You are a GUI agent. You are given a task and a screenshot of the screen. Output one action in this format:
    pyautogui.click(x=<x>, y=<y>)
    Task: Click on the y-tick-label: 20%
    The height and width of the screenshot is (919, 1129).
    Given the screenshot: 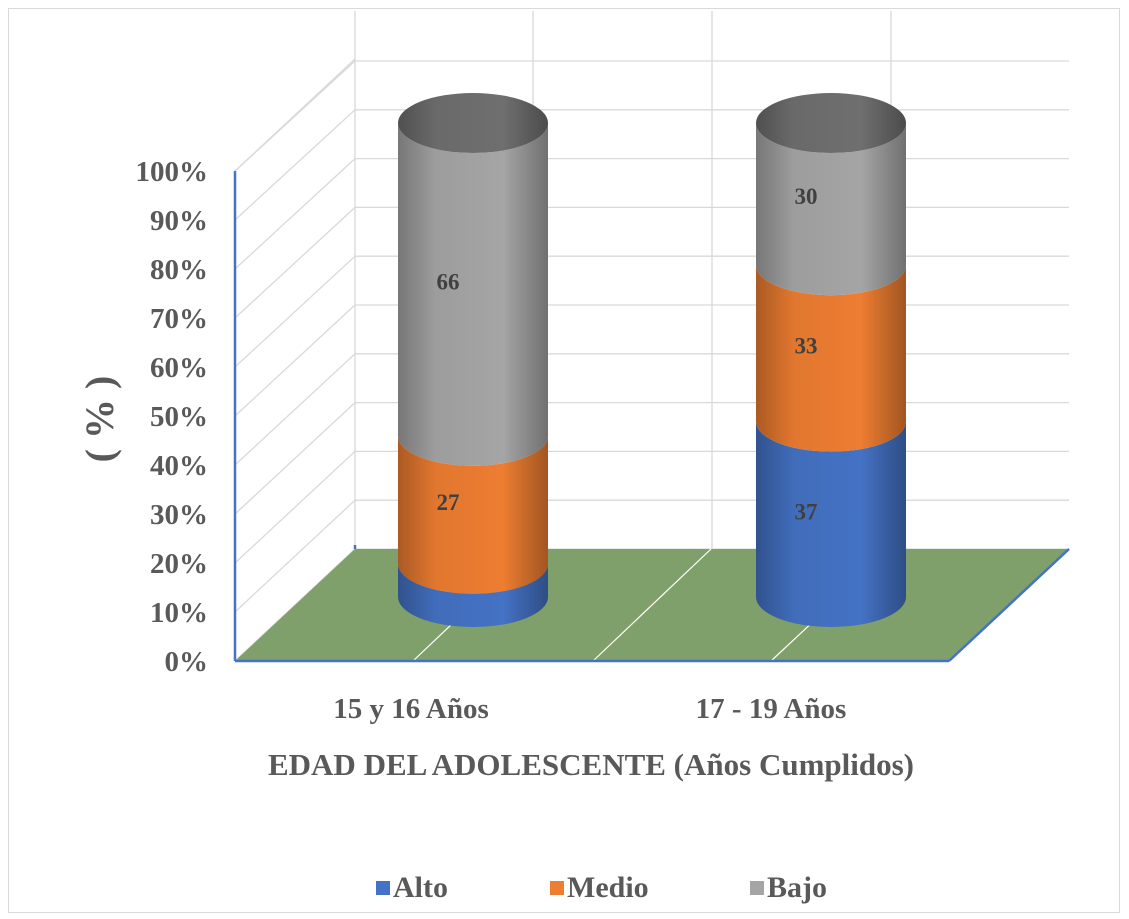 What is the action you would take?
    pyautogui.click(x=179, y=564)
    